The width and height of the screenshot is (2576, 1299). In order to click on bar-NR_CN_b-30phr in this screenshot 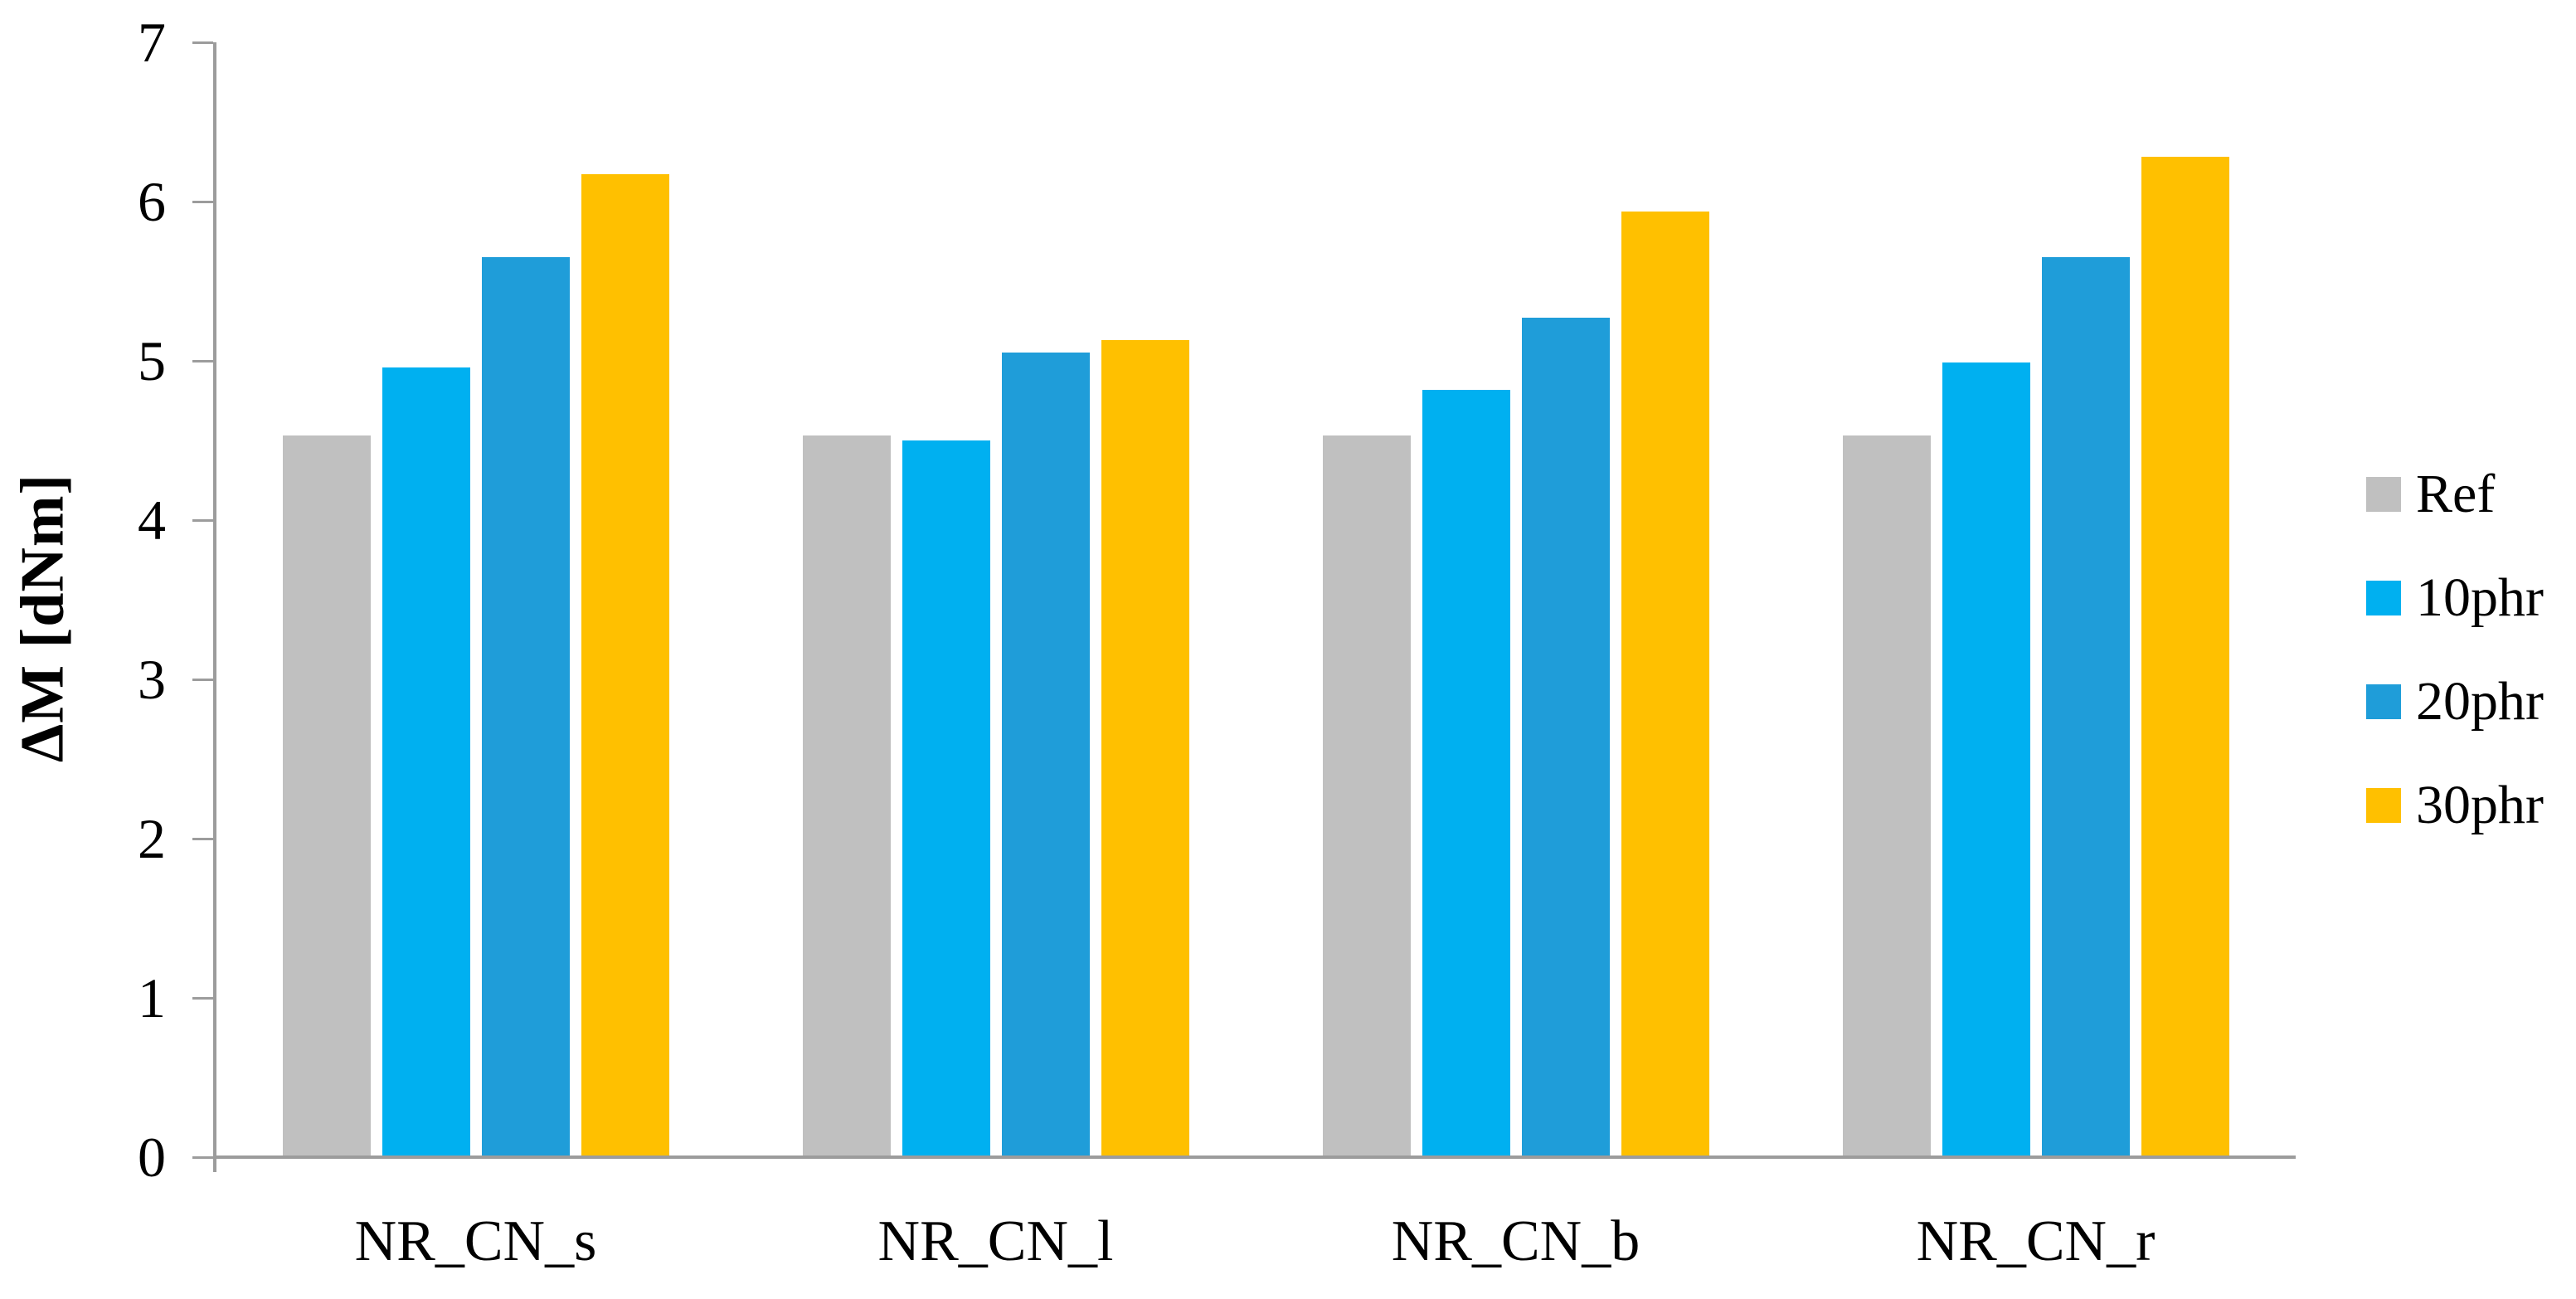, I will do `click(1665, 684)`.